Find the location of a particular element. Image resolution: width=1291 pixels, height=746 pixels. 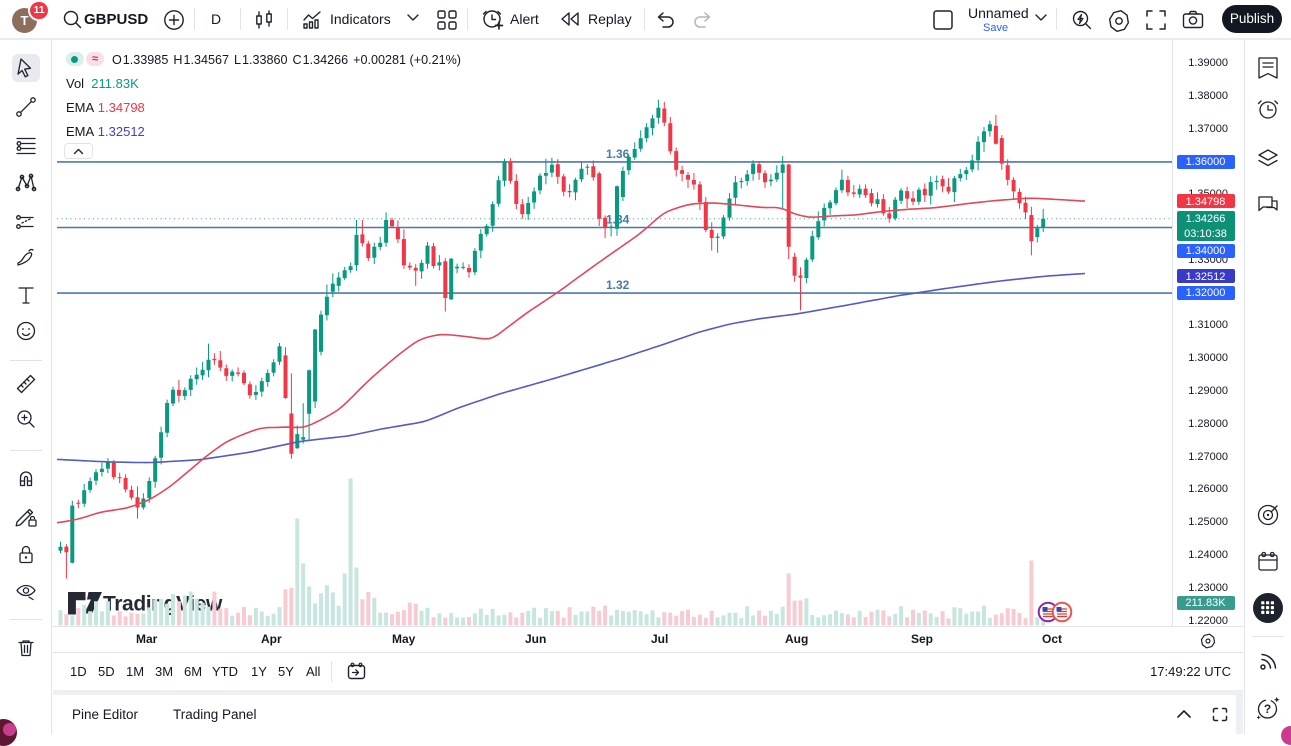

svg-text: TradingView is located at coordinates (163, 604).